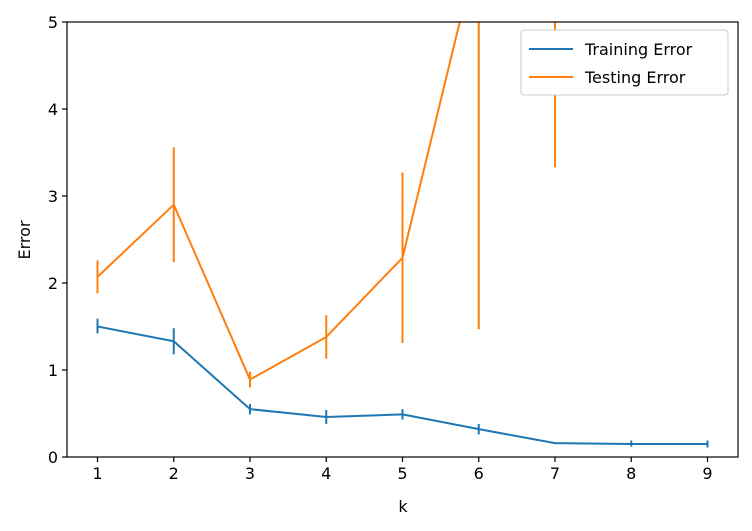  Describe the element at coordinates (250, 473) in the screenshot. I see `x-tick-label: 3` at that location.